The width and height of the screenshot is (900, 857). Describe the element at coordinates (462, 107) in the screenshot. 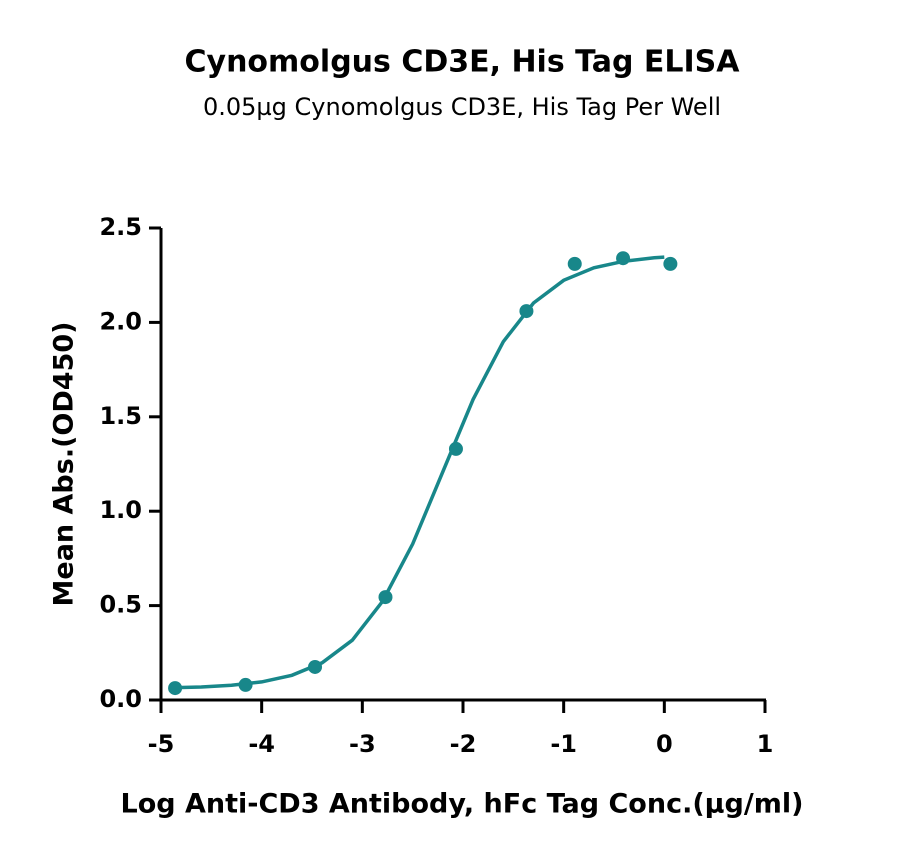

I see `chart-subtitle: 0.05µg Cynomolgus CD3E, His Tag Per Well` at that location.